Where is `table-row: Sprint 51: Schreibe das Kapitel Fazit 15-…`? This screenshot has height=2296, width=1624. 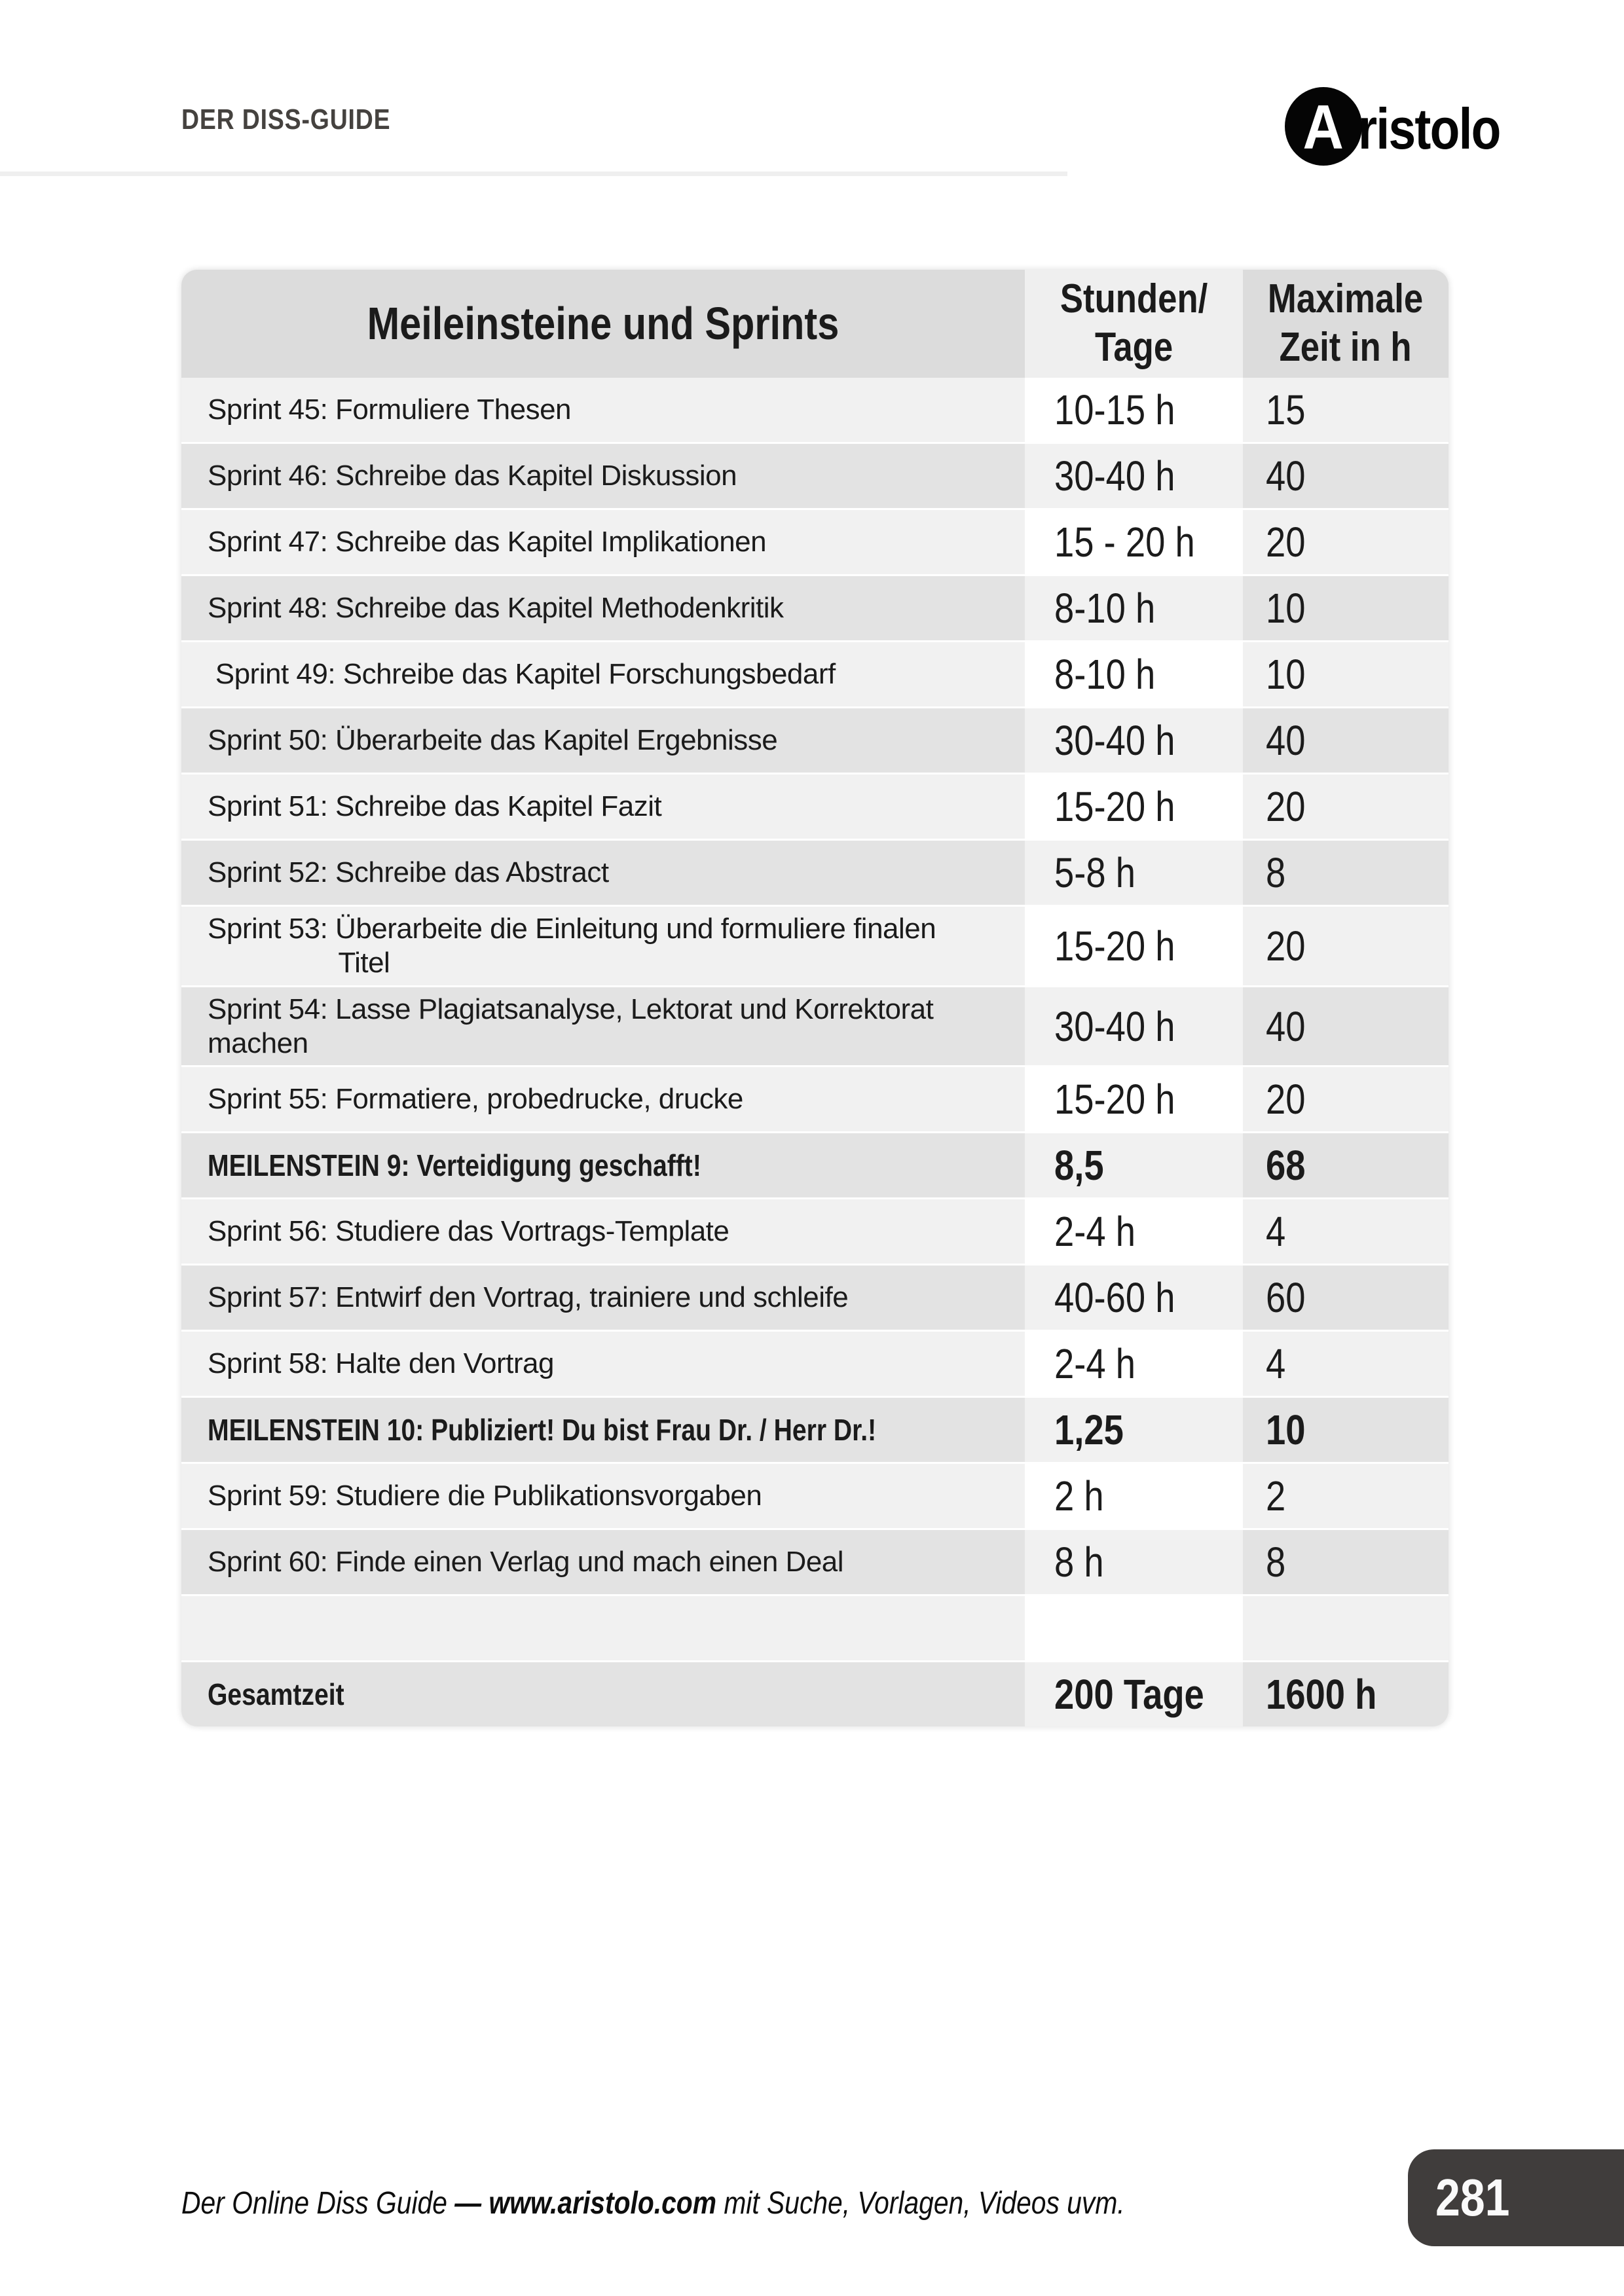
table-row: Sprint 51: Schreibe das Kapitel Fazit 15-… is located at coordinates (815, 806).